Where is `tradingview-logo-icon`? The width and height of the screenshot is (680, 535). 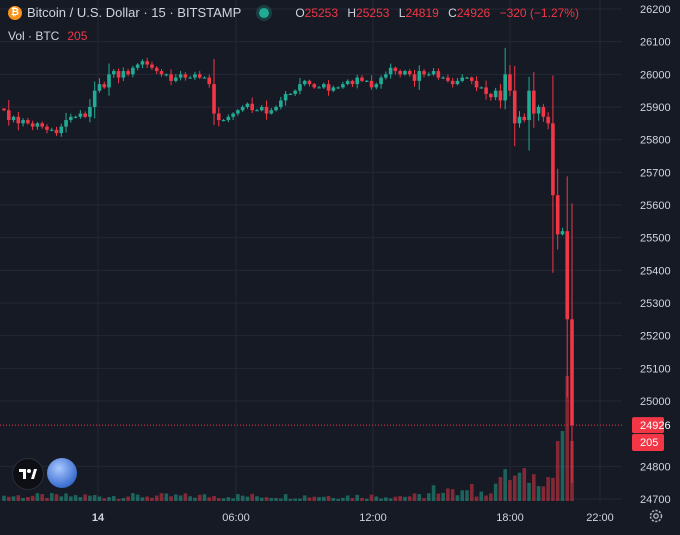
tradingview-logo-icon is located at coordinates (28, 474).